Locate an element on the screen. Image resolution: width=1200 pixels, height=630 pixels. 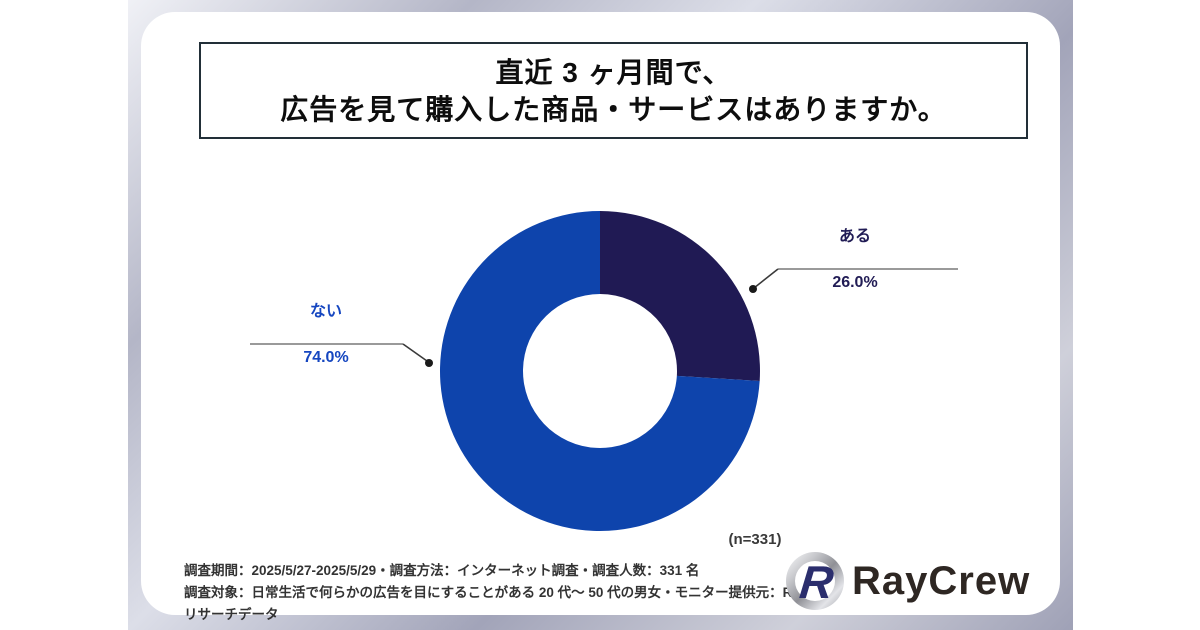
sample-size-note: (n=331) is located at coordinates (755, 539).